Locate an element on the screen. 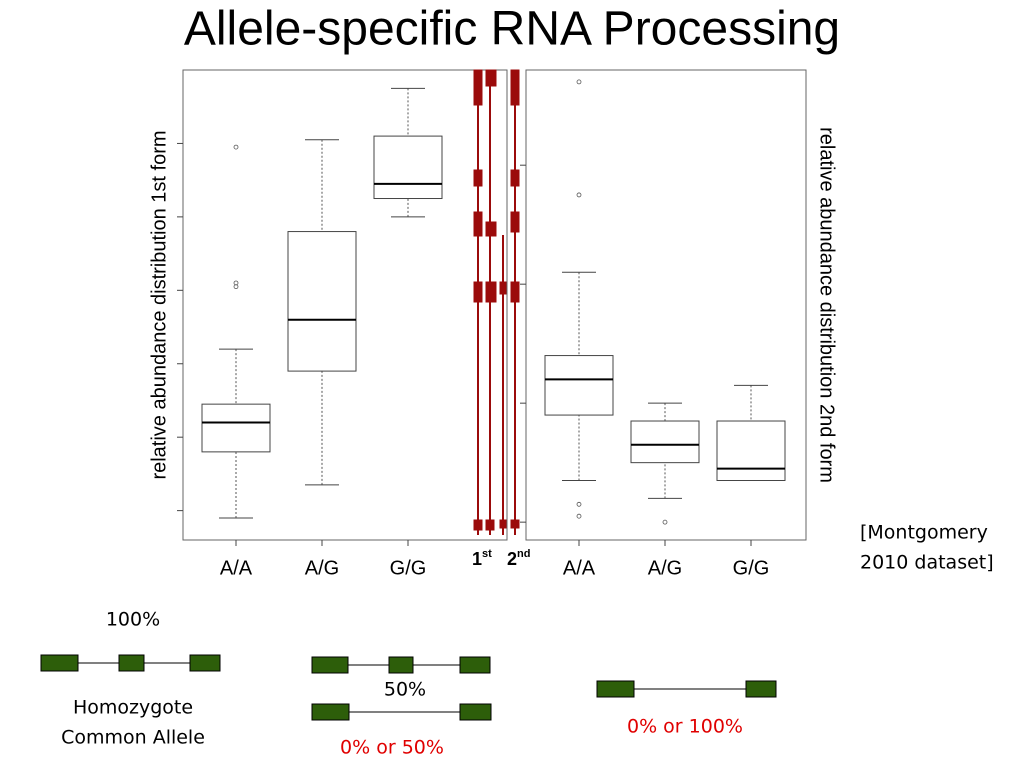  slide-title: Allele-specific RNA Processing is located at coordinates (512, 29).